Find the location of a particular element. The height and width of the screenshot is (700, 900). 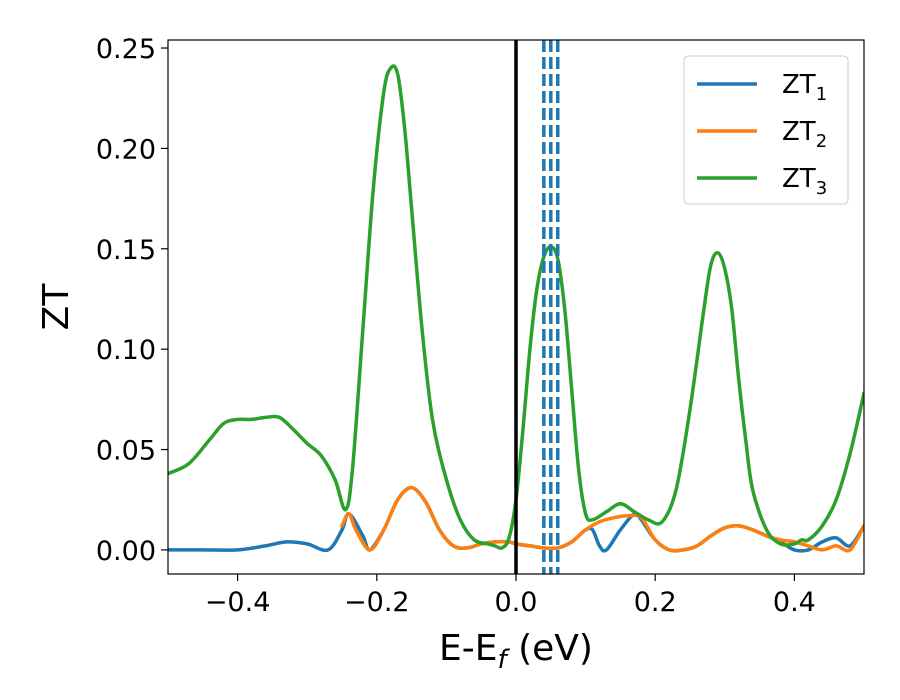

x-axis: −0.4 −0.2 0.0 0.2 0.4 is located at coordinates (510, 596).